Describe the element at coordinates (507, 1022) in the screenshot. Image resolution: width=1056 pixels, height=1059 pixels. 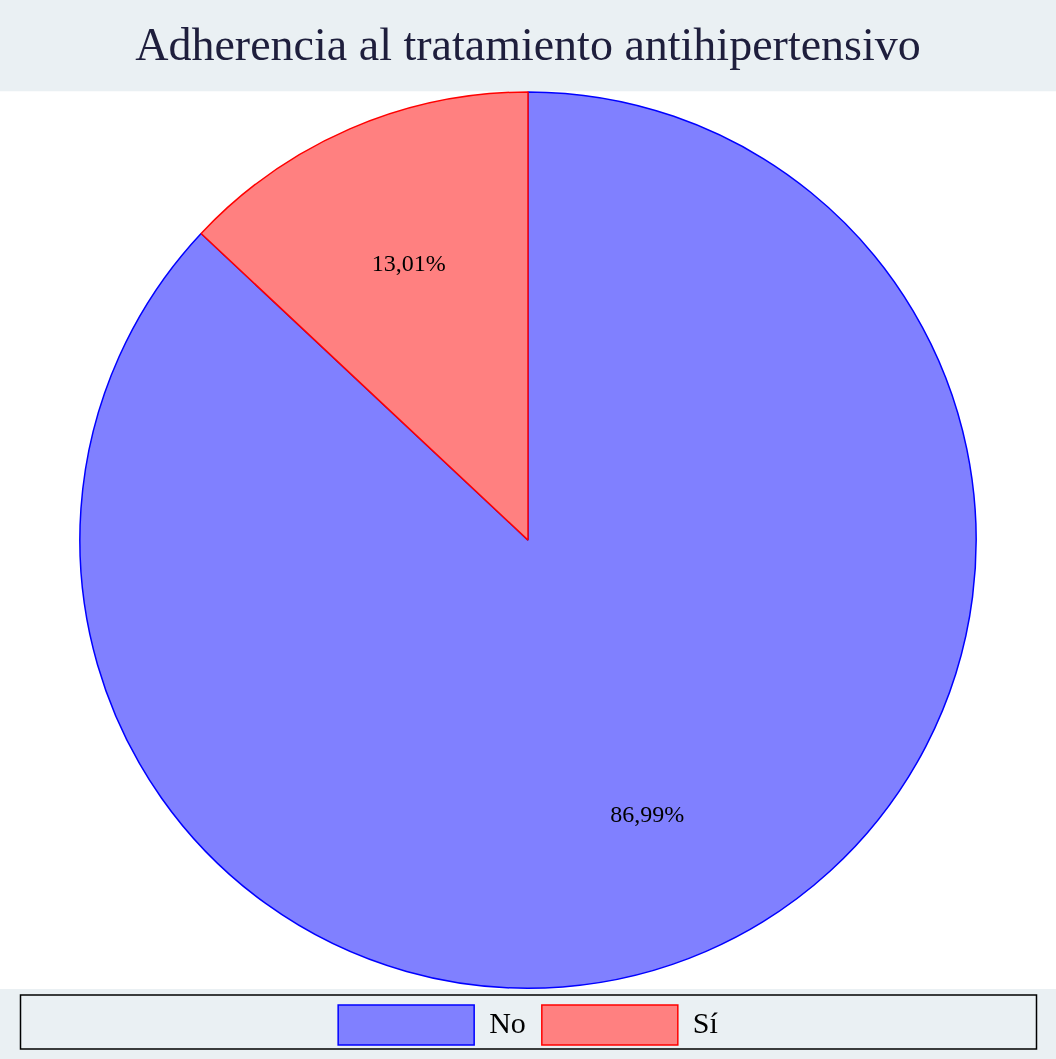
I see `legend-label: No` at that location.